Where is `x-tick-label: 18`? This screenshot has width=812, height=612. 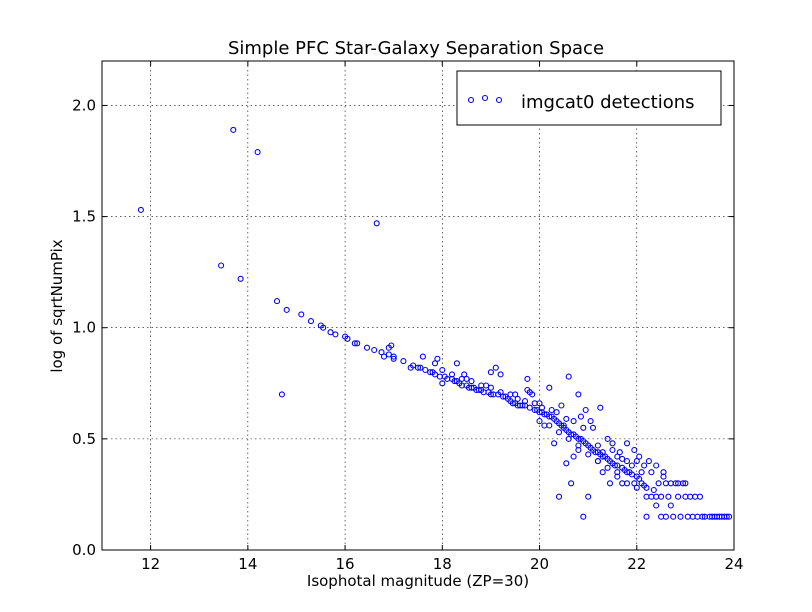 x-tick-label: 18 is located at coordinates (442, 564).